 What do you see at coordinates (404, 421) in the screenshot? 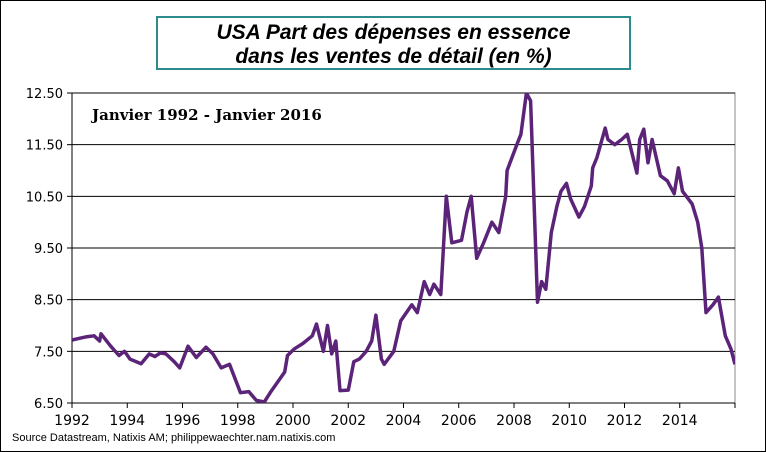
I see `x-tick-label: 2004` at bounding box center [404, 421].